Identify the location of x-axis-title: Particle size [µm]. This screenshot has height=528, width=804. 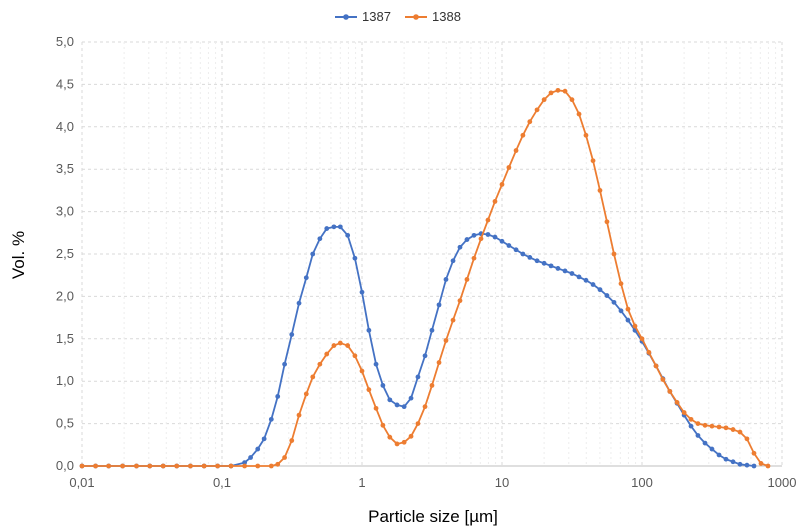
(433, 516).